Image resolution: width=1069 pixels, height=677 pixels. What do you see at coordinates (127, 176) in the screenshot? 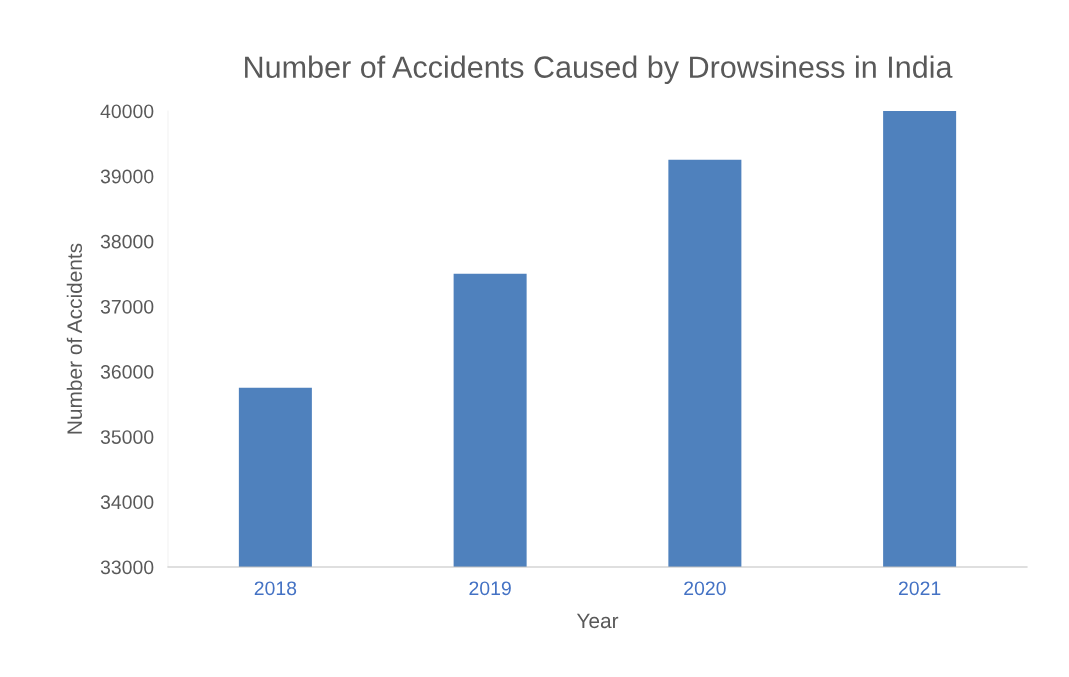
I see `y-tick-label: 39000` at bounding box center [127, 176].